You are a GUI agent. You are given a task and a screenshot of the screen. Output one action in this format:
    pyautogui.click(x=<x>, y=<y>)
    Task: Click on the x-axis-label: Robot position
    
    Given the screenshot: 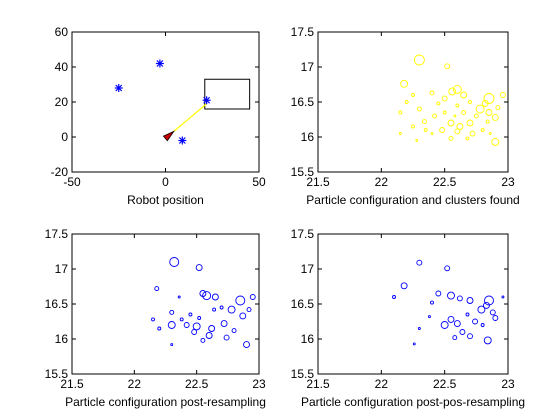 What is the action you would take?
    pyautogui.click(x=165, y=200)
    